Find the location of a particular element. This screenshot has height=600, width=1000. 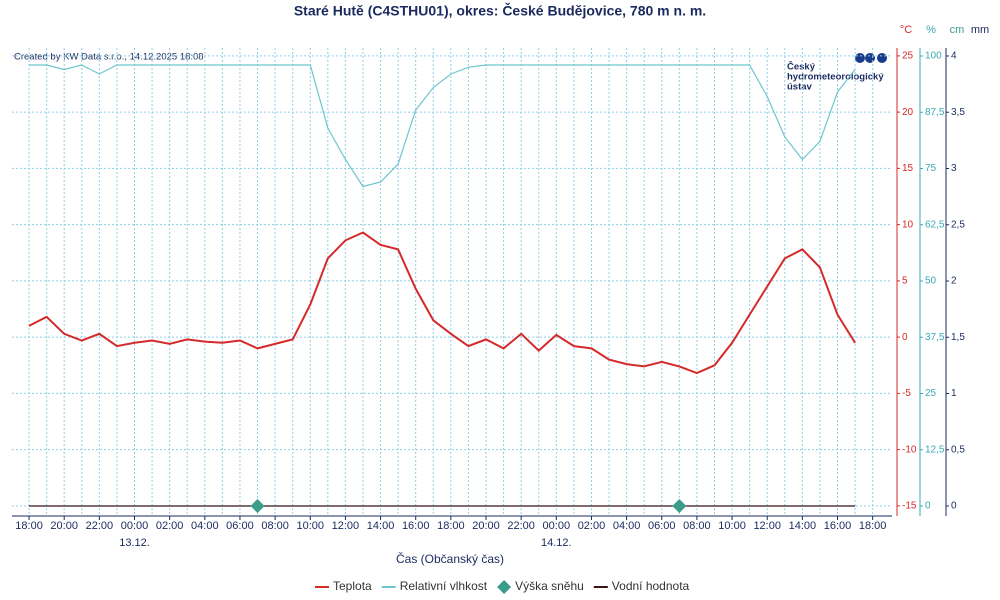

y-tick-label: -15 is located at coordinates (909, 506).